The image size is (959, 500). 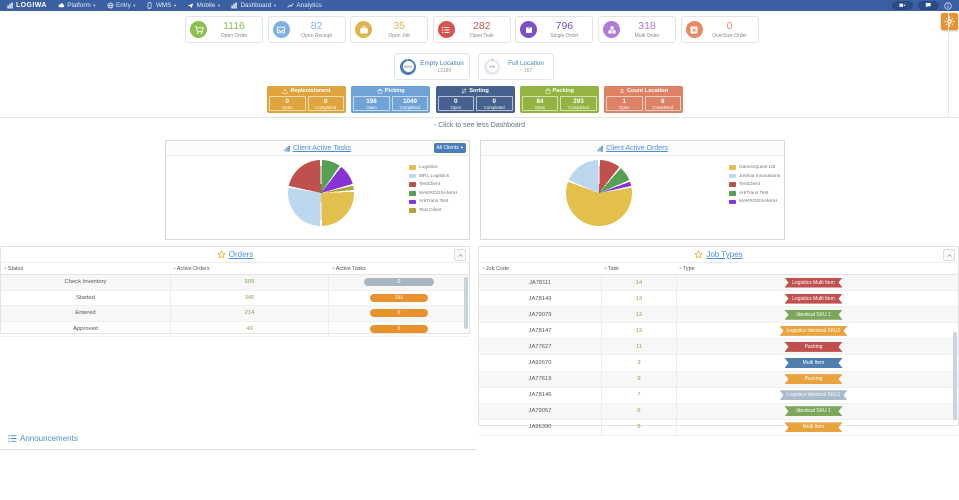 What do you see at coordinates (253, 5) in the screenshot?
I see `nav-item-dashboard: Dashboard ▾` at bounding box center [253, 5].